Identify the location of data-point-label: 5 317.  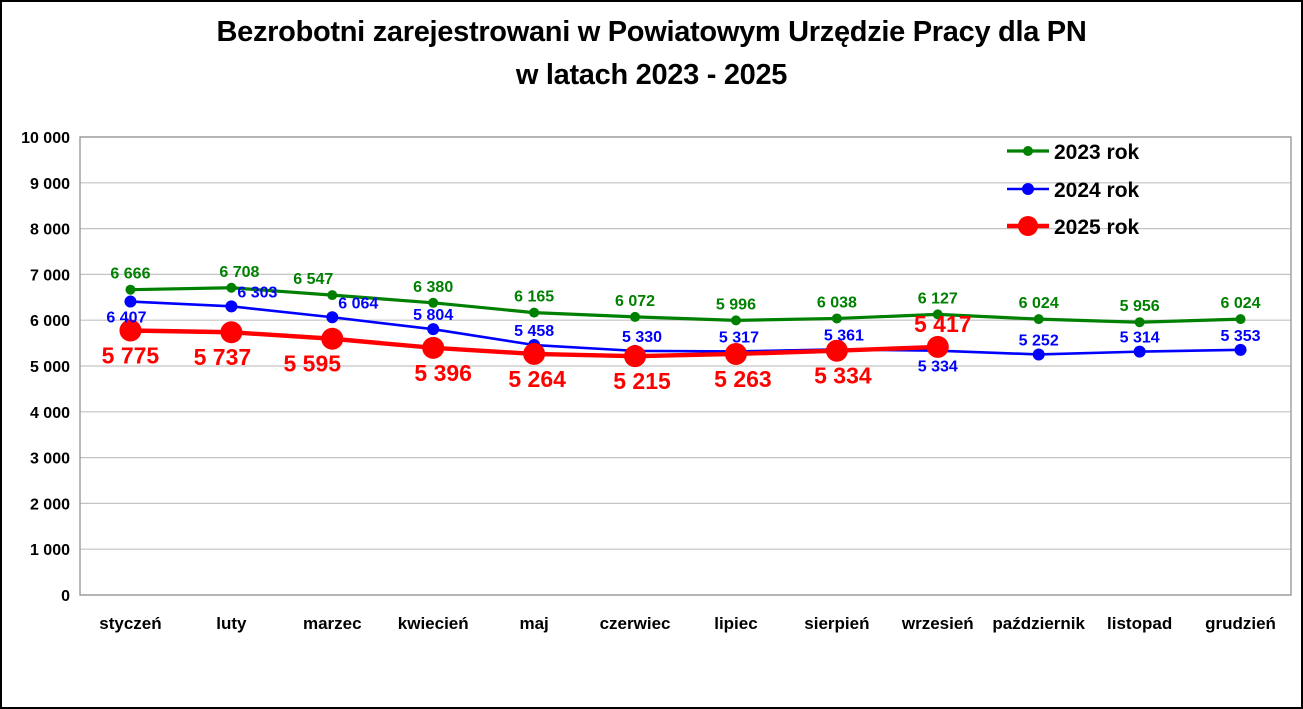
(739, 337).